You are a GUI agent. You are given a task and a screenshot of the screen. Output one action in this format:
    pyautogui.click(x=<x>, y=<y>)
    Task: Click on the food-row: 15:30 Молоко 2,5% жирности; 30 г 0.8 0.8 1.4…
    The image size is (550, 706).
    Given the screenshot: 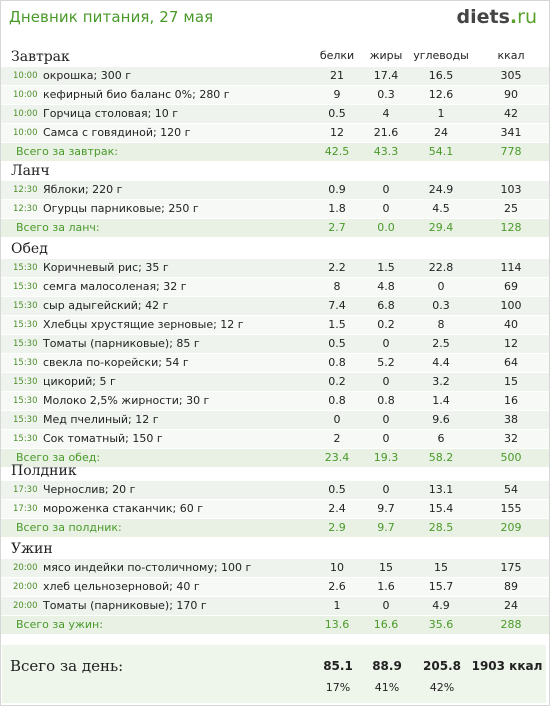 What is the action you would take?
    pyautogui.click(x=275, y=401)
    